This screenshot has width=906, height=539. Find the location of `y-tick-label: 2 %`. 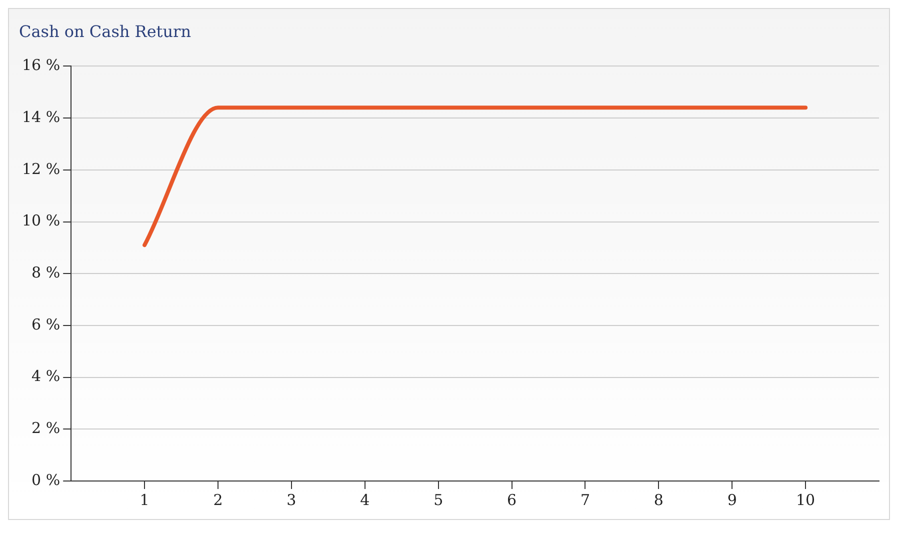

y-tick-label: 2 % is located at coordinates (46, 428).